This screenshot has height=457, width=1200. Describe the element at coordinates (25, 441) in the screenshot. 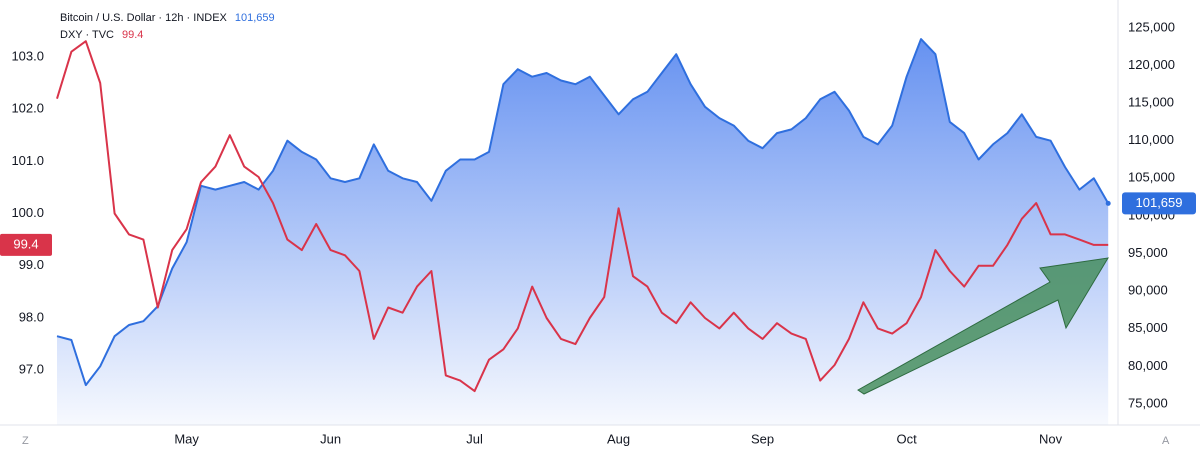

I see `axis-button: Z` at that location.